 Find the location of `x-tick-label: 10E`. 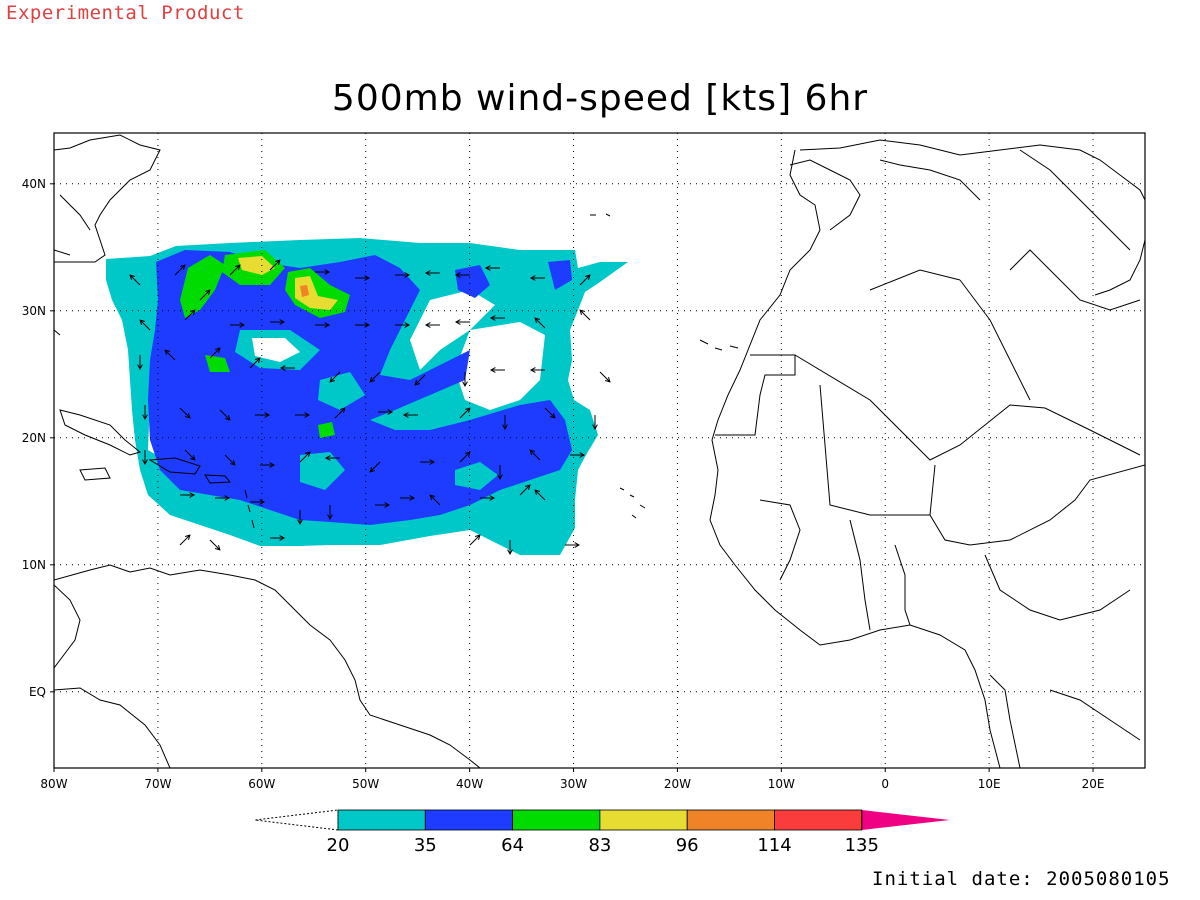

x-tick-label: 10E is located at coordinates (989, 784).